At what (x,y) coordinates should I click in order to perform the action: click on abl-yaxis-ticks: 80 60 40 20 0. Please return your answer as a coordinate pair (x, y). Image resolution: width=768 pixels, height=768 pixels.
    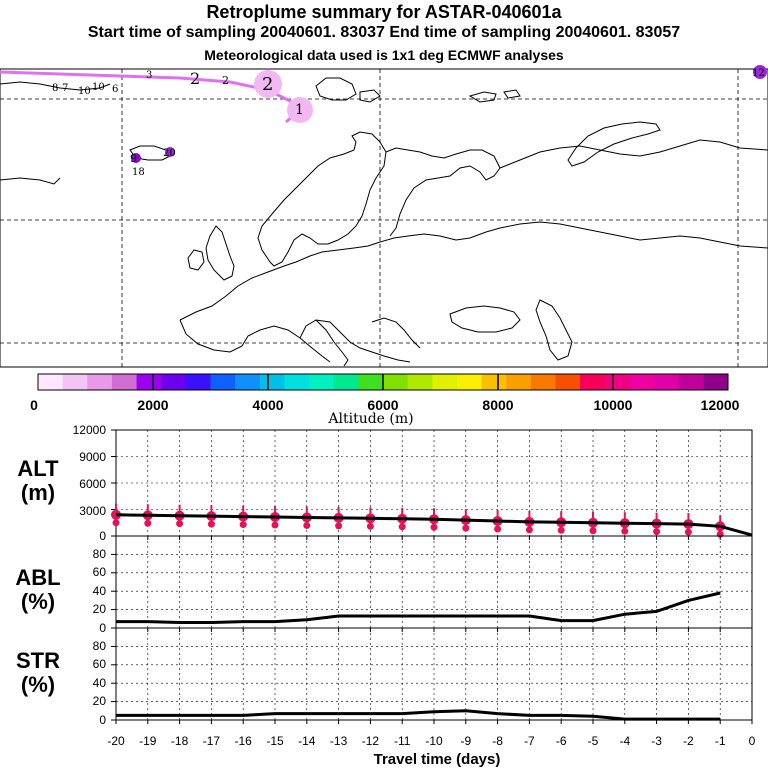
    Looking at the image, I should click on (100, 591).